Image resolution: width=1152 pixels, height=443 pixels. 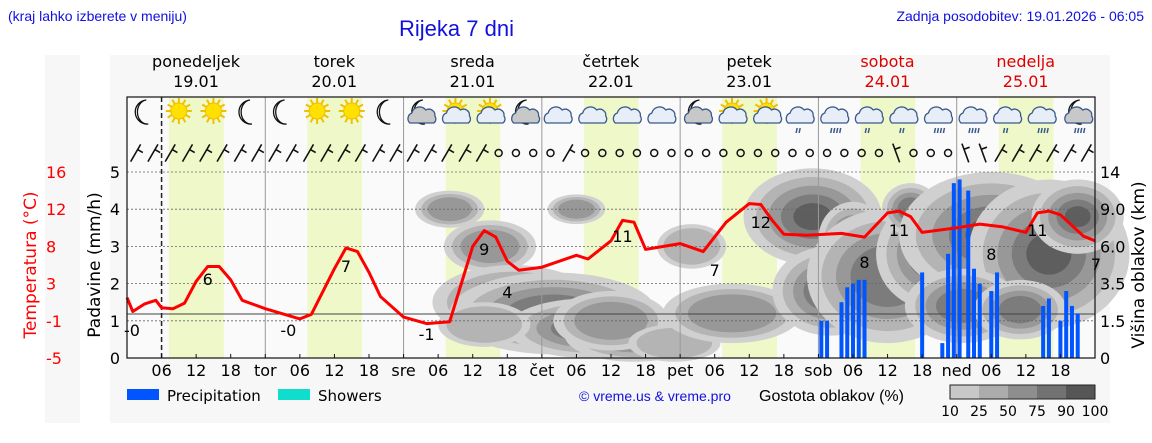 What do you see at coordinates (957, 370) in the screenshot?
I see `x-tick-label: ned` at bounding box center [957, 370].